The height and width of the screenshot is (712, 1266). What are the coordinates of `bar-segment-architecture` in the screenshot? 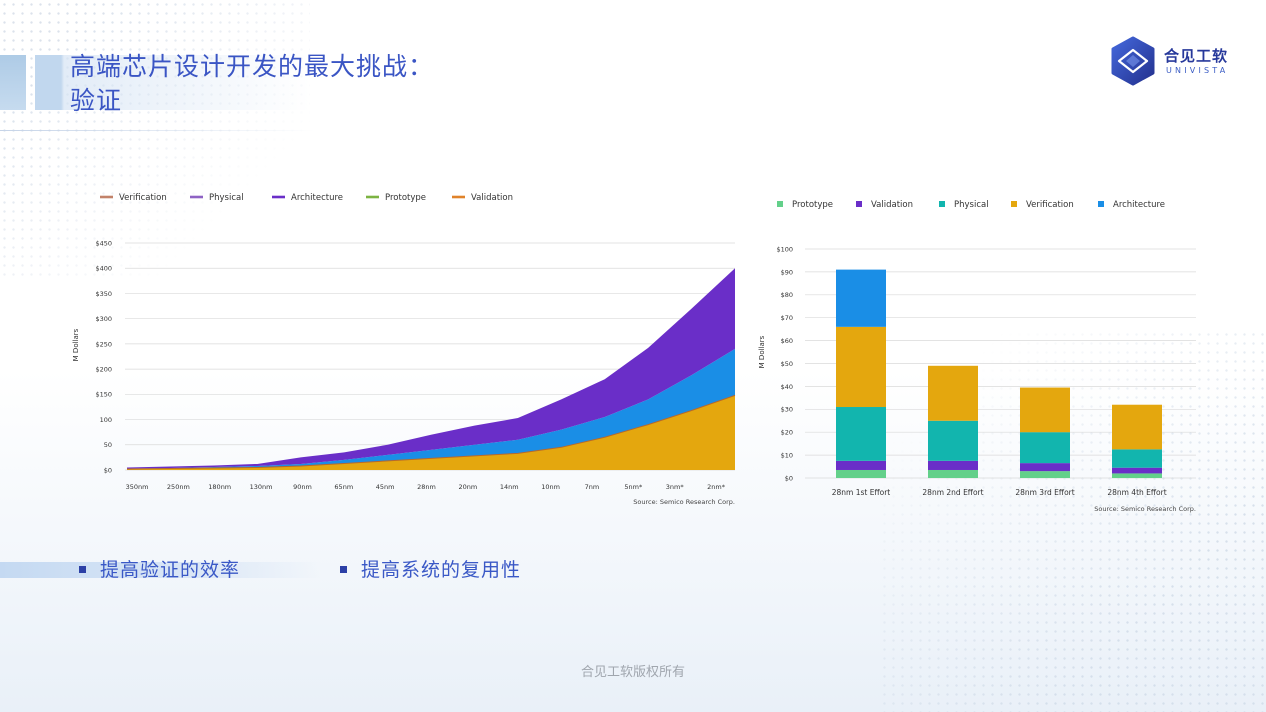 It's located at (861, 298).